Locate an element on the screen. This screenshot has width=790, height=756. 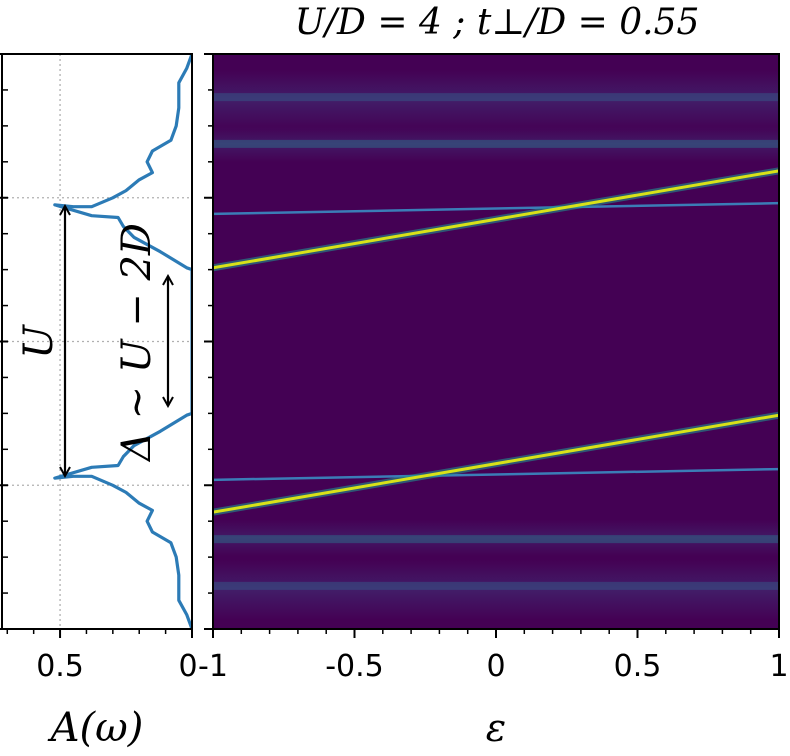
right-x-tick-label: -1 is located at coordinates (213, 666).